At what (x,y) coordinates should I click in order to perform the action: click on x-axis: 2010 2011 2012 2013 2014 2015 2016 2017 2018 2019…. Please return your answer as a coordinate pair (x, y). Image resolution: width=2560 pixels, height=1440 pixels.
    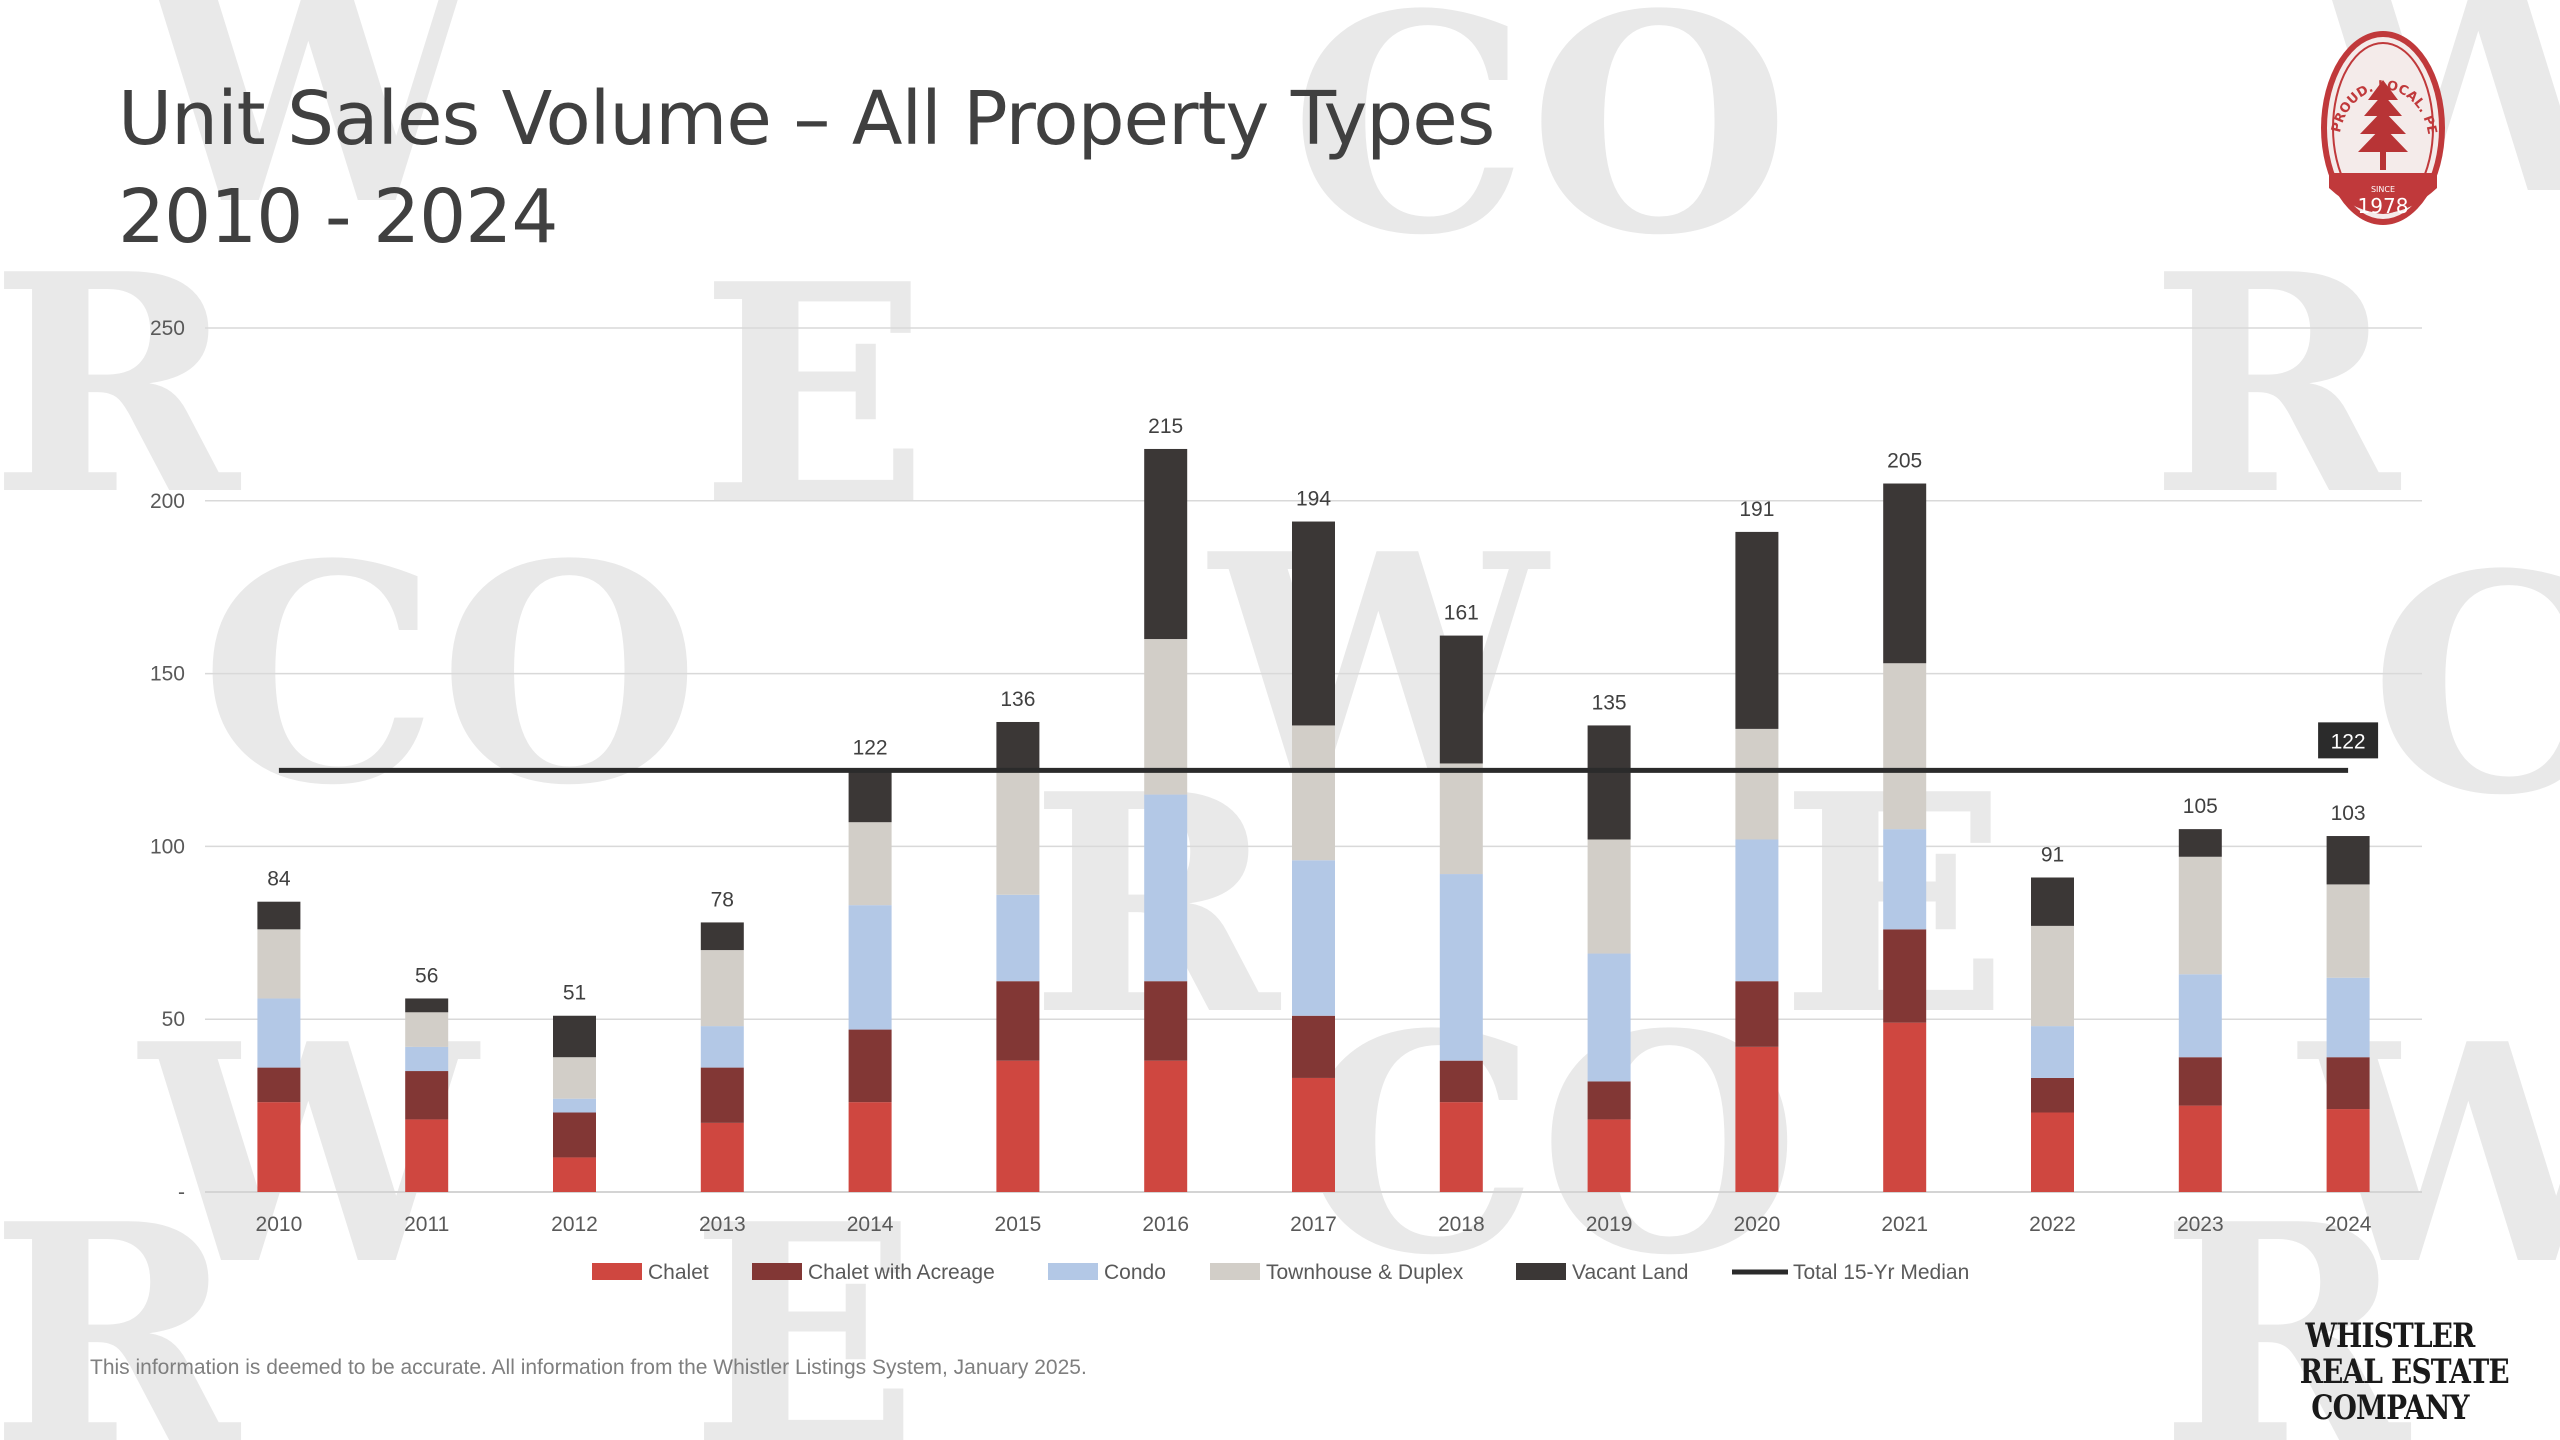
    Looking at the image, I should click on (1314, 1224).